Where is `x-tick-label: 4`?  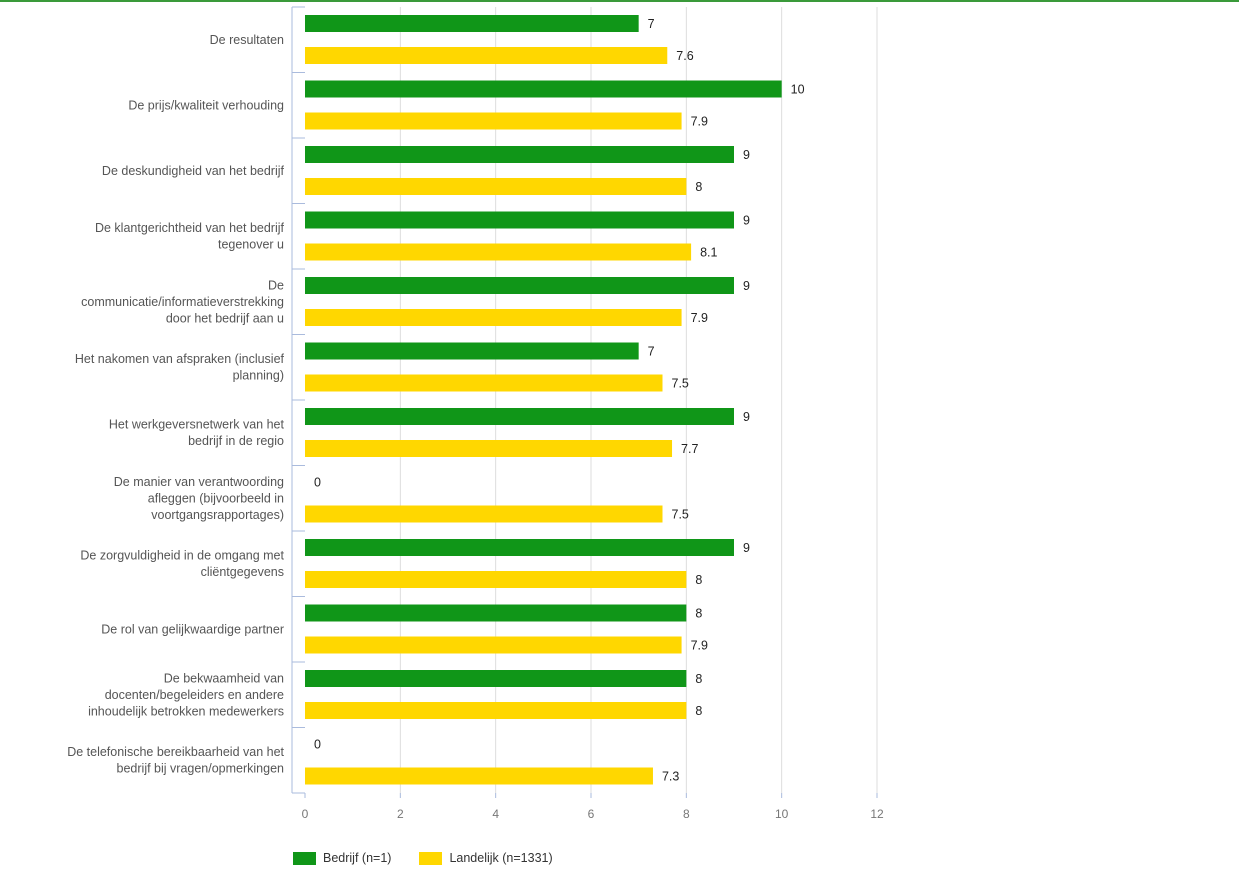 x-tick-label: 4 is located at coordinates (495, 814).